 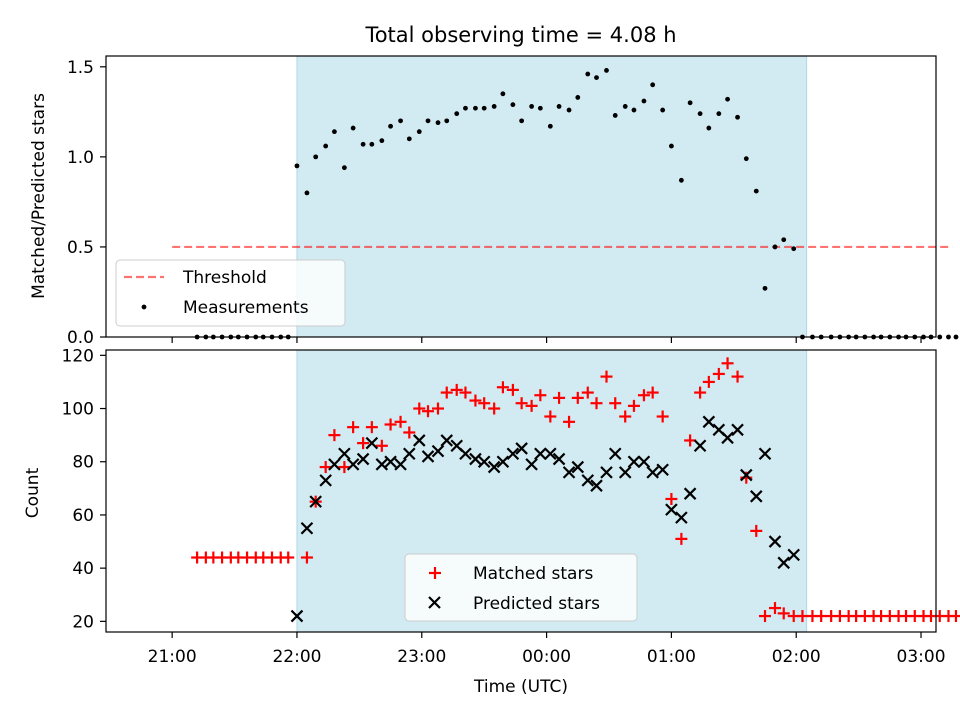 I want to click on x-tick-label: 03:00, so click(x=921, y=657).